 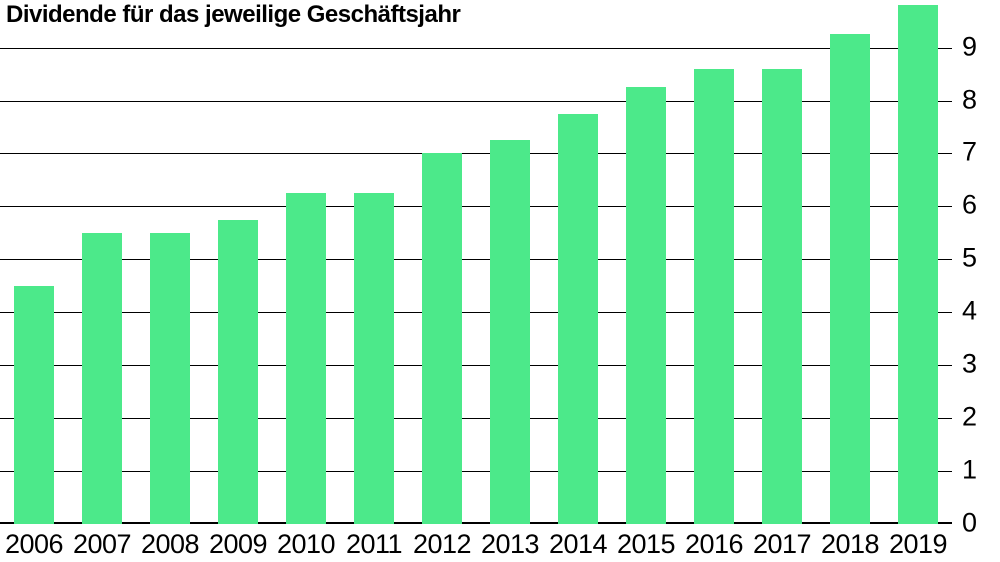 What do you see at coordinates (970, 257) in the screenshot?
I see `y-tick-label-5: 5` at bounding box center [970, 257].